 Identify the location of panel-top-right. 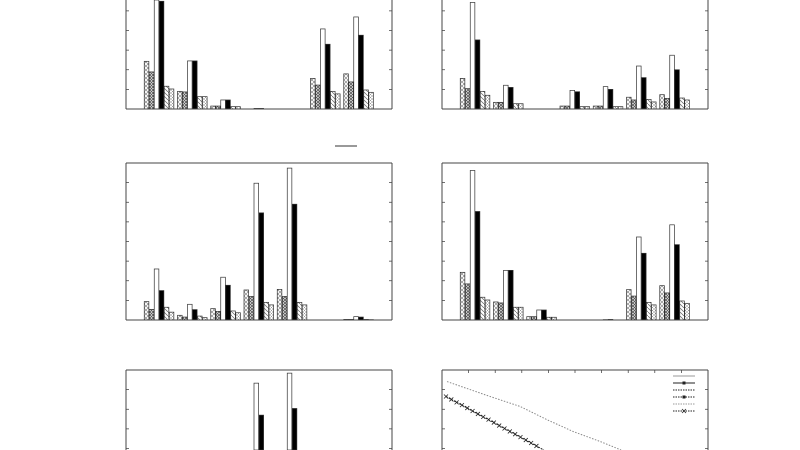
(575, 55).